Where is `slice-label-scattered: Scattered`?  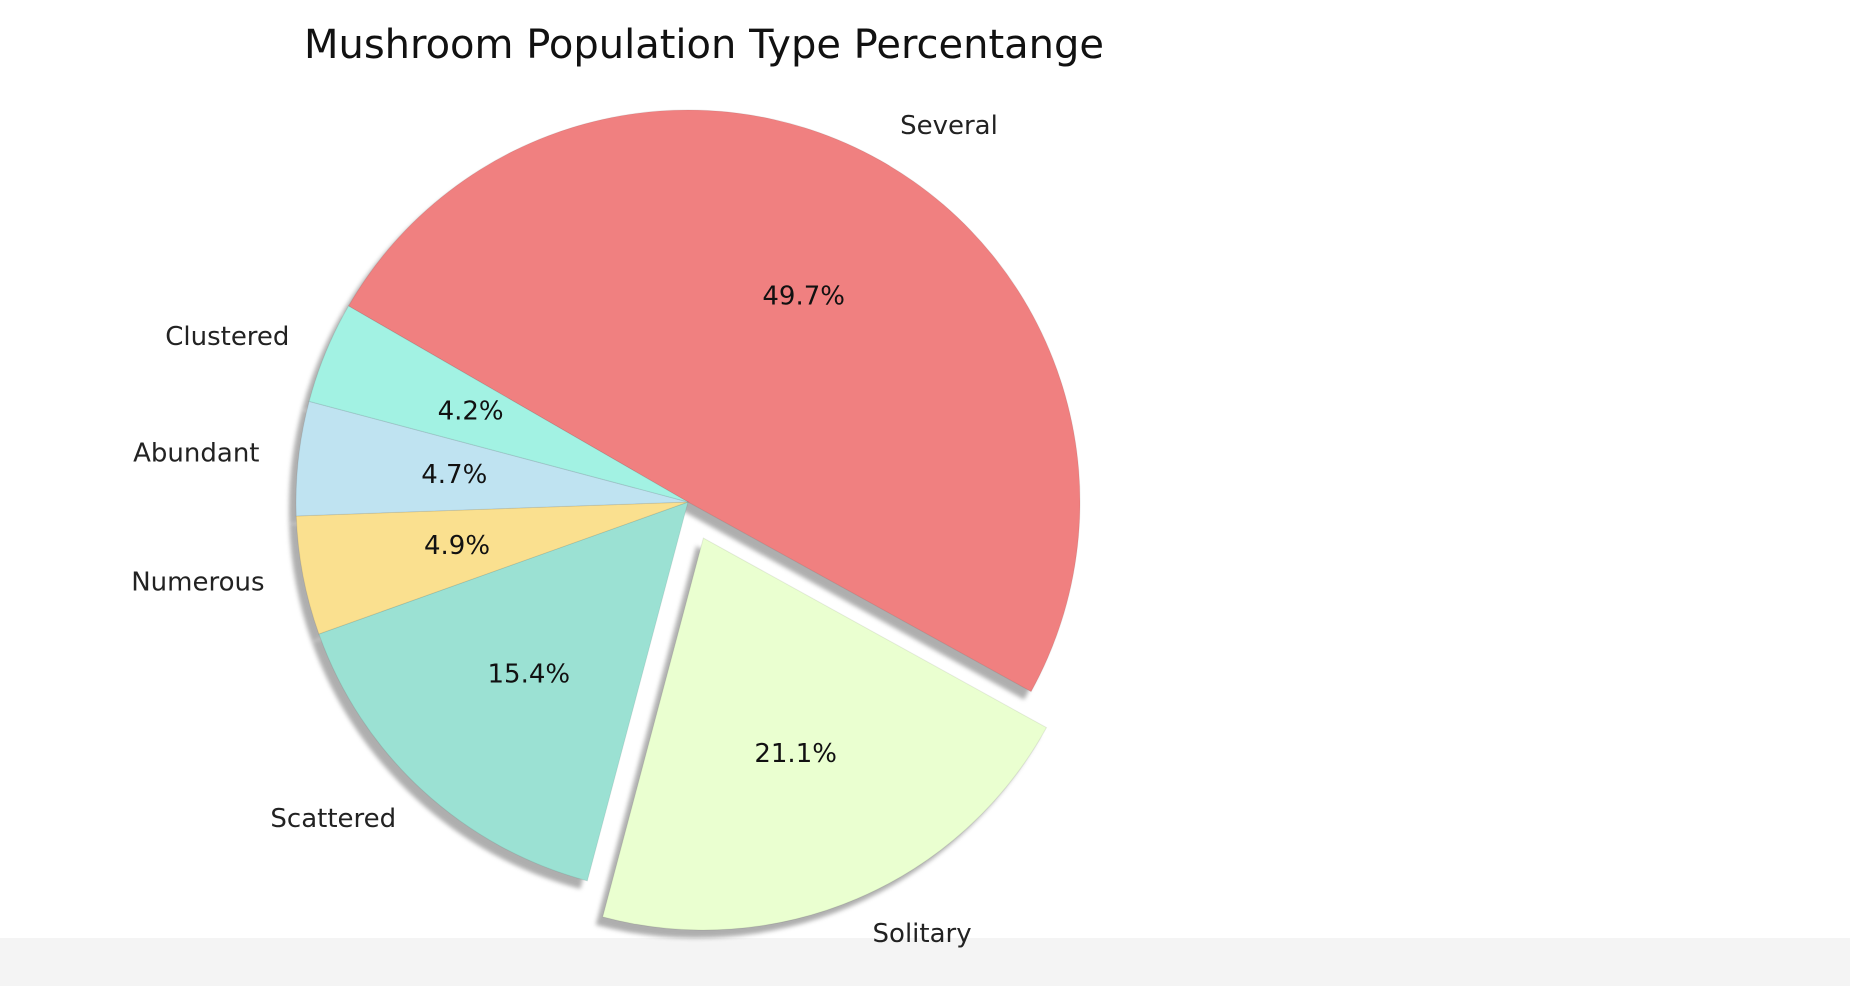 slice-label-scattered: Scattered is located at coordinates (333, 819).